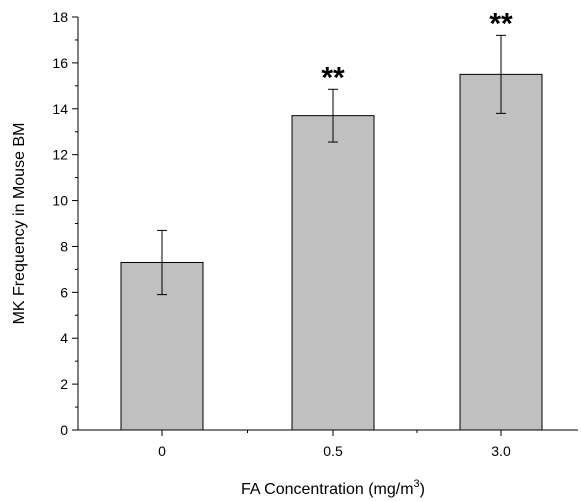 The width and height of the screenshot is (581, 501). What do you see at coordinates (501, 23) in the screenshot?
I see `significance-marker-2: **` at bounding box center [501, 23].